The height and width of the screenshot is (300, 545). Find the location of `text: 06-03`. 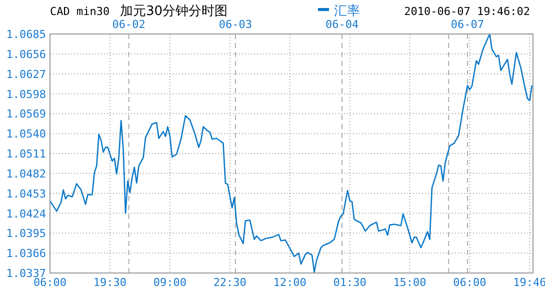

text: 06-03 is located at coordinates (235, 24).